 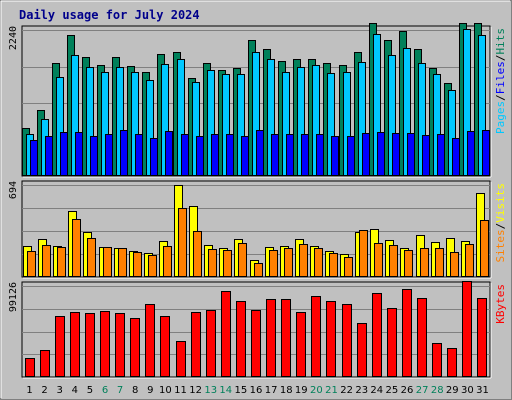 What do you see at coordinates (500, 203) in the screenshot?
I see `legend-item-visits: Visits` at bounding box center [500, 203].